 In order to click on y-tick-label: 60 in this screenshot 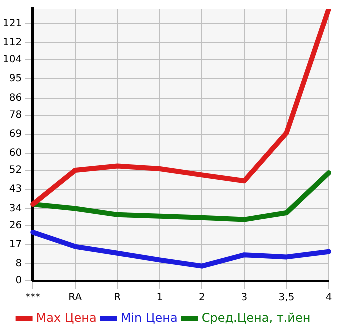, I will do `click(15, 154)`.